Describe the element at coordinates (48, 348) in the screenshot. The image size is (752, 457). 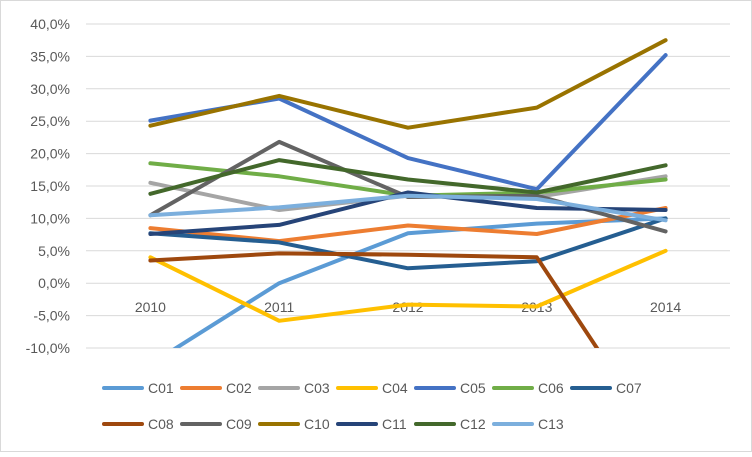
I see `y-tick-label: -10,0%` at that location.